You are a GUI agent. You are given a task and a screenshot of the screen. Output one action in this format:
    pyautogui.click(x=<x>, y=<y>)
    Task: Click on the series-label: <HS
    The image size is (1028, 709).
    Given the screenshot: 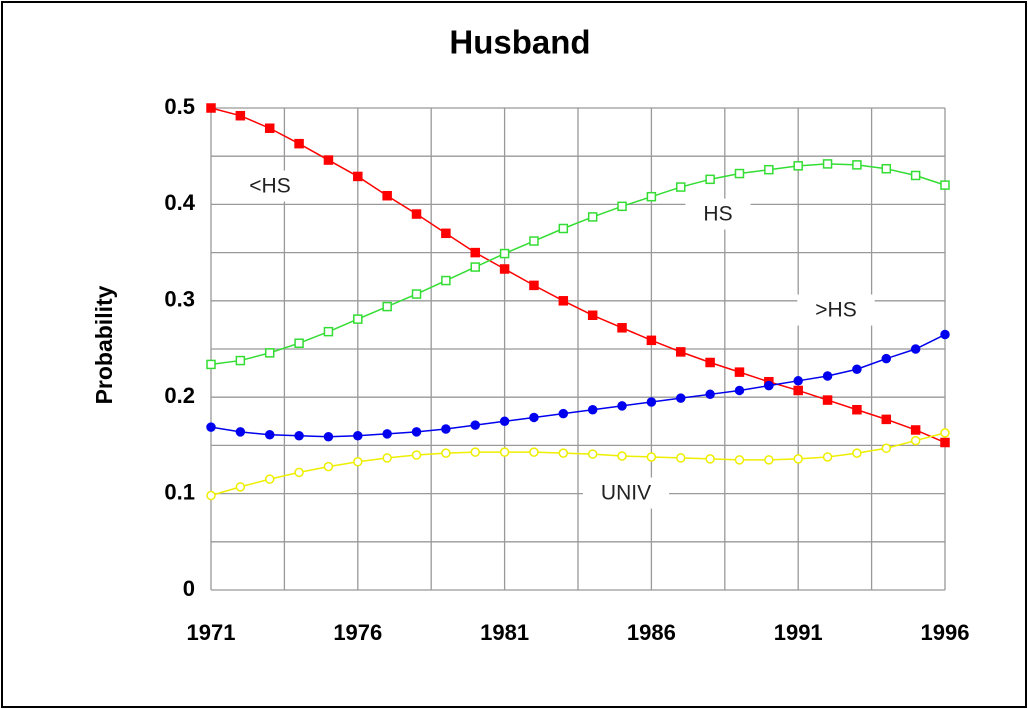 What is the action you would take?
    pyautogui.click(x=269, y=186)
    